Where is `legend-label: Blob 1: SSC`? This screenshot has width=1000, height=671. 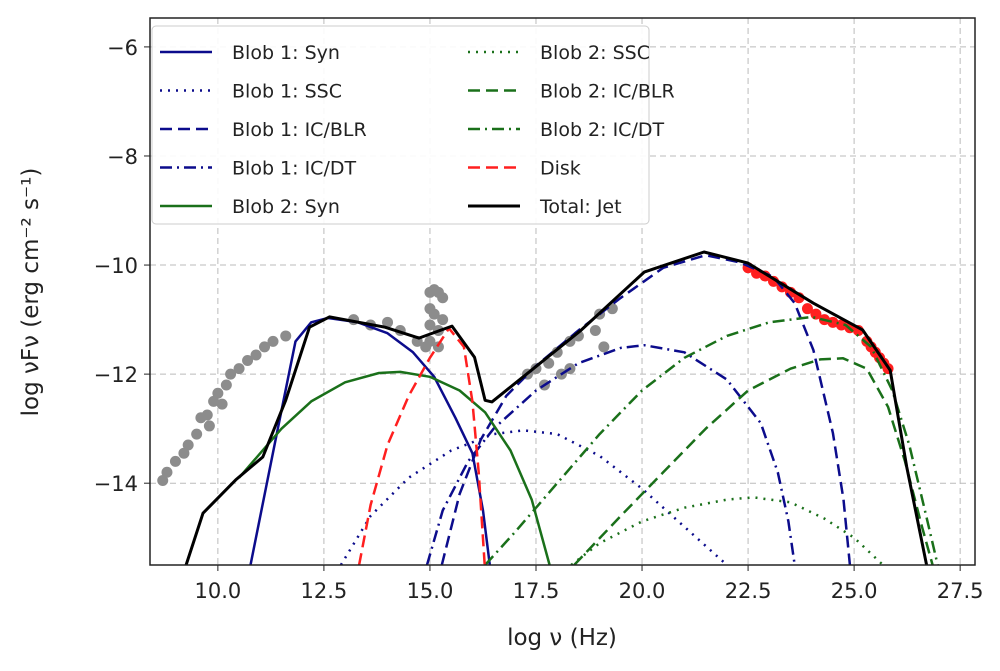
legend-label: Blob 1: SSC is located at coordinates (287, 92).